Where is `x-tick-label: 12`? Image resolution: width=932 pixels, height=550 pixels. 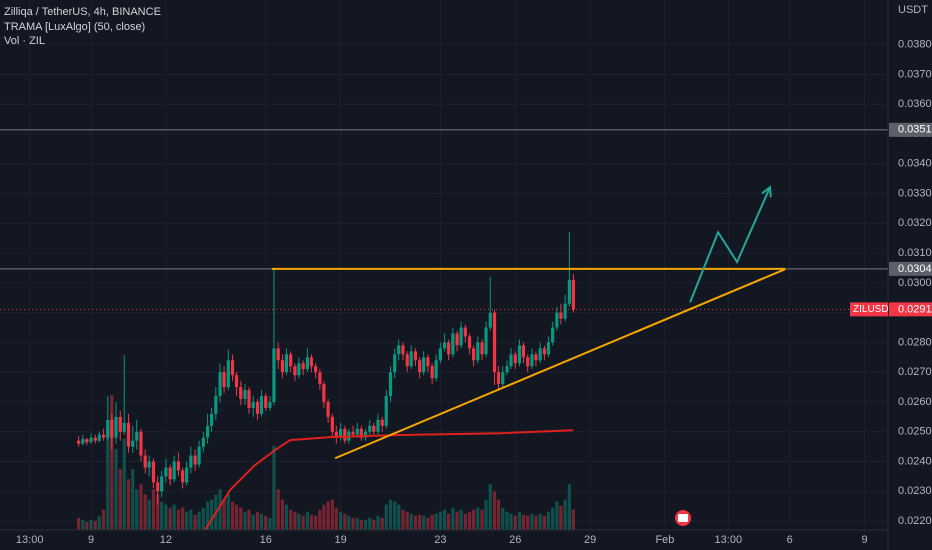
x-tick-label: 12 is located at coordinates (166, 540).